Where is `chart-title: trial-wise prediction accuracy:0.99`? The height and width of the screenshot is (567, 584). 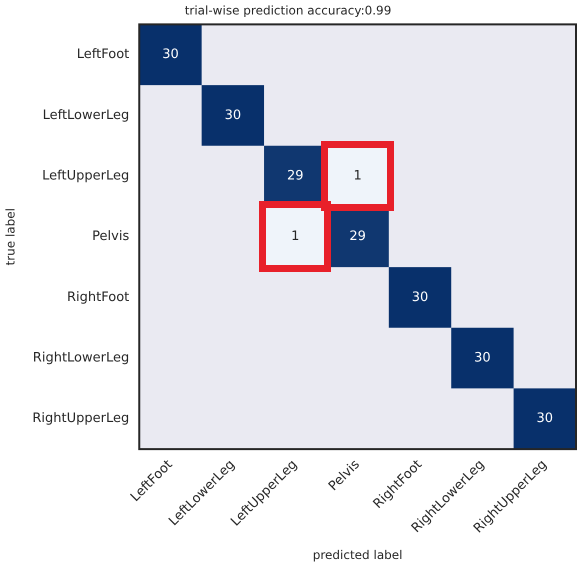 chart-title: trial-wise prediction accuracy:0.99 is located at coordinates (288, 10).